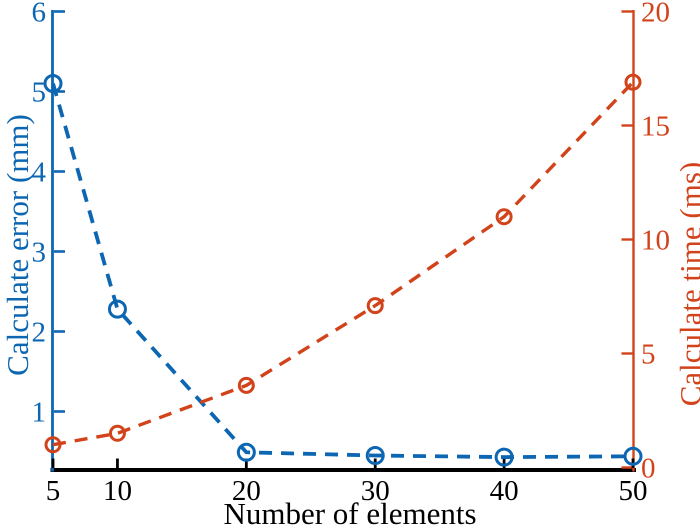 The width and height of the screenshot is (700, 528). Describe the element at coordinates (633, 491) in the screenshot. I see `x-axis-tick-label: 50` at that location.